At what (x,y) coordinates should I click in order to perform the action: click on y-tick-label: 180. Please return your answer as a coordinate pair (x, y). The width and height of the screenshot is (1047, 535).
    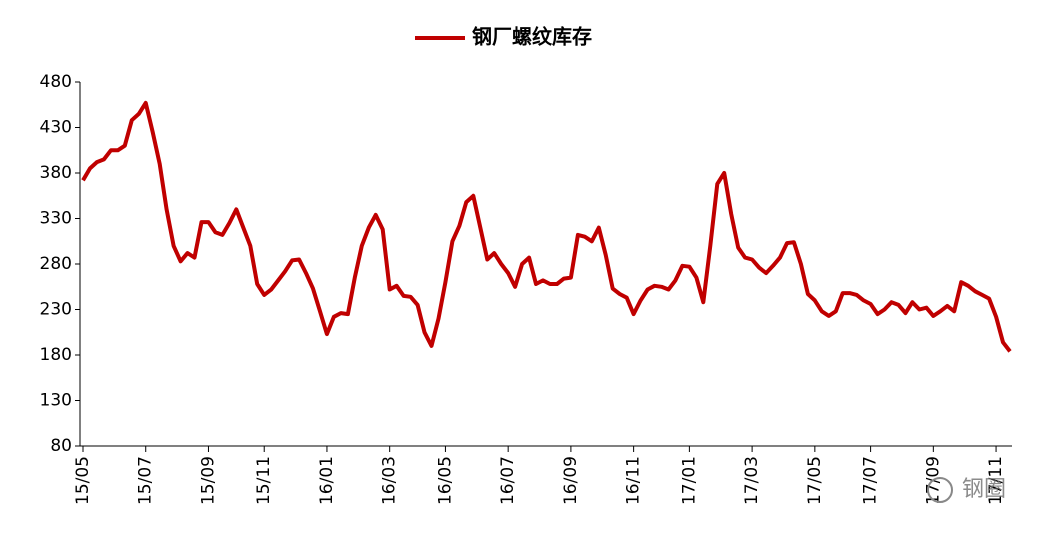
    Looking at the image, I should click on (56, 355).